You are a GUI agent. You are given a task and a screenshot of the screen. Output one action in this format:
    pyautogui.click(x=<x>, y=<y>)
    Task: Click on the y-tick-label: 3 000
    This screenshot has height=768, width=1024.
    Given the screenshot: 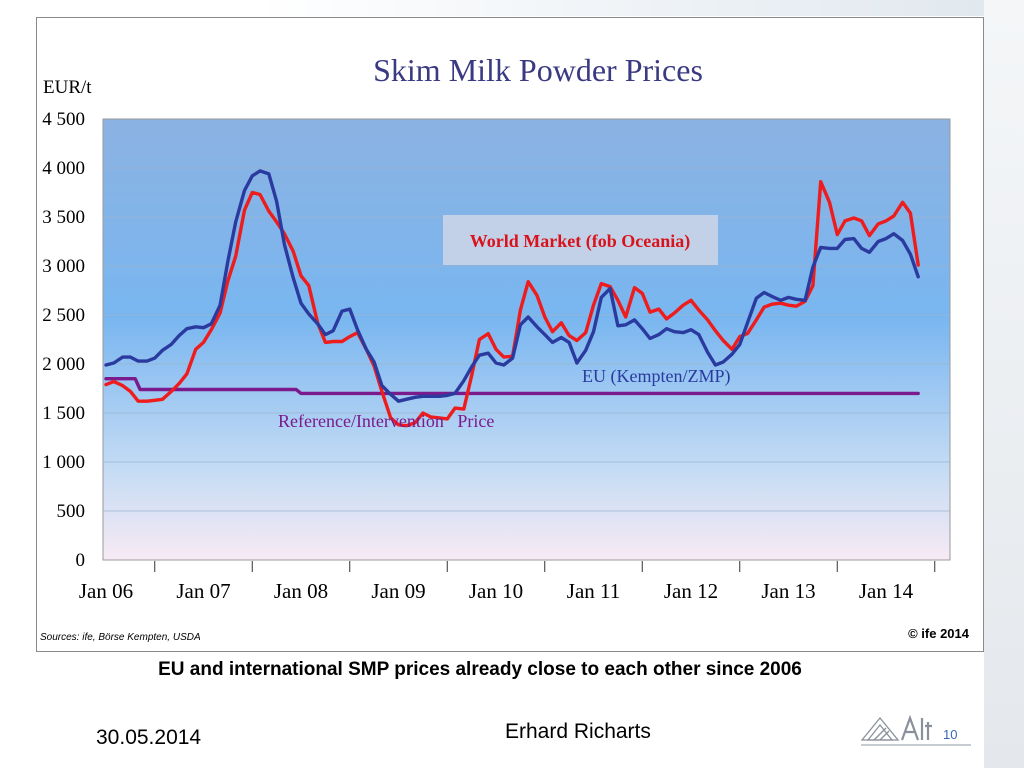 What is the action you would take?
    pyautogui.click(x=63, y=266)
    